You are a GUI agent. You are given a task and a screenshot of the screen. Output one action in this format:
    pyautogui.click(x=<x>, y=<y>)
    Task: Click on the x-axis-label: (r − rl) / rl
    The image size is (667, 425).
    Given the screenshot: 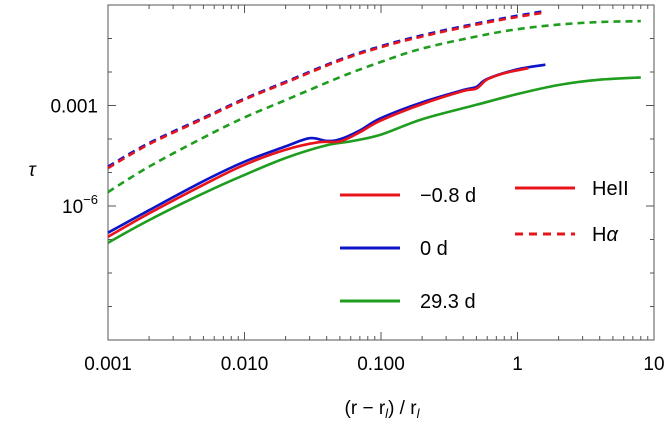 What is the action you would take?
    pyautogui.click(x=383, y=409)
    